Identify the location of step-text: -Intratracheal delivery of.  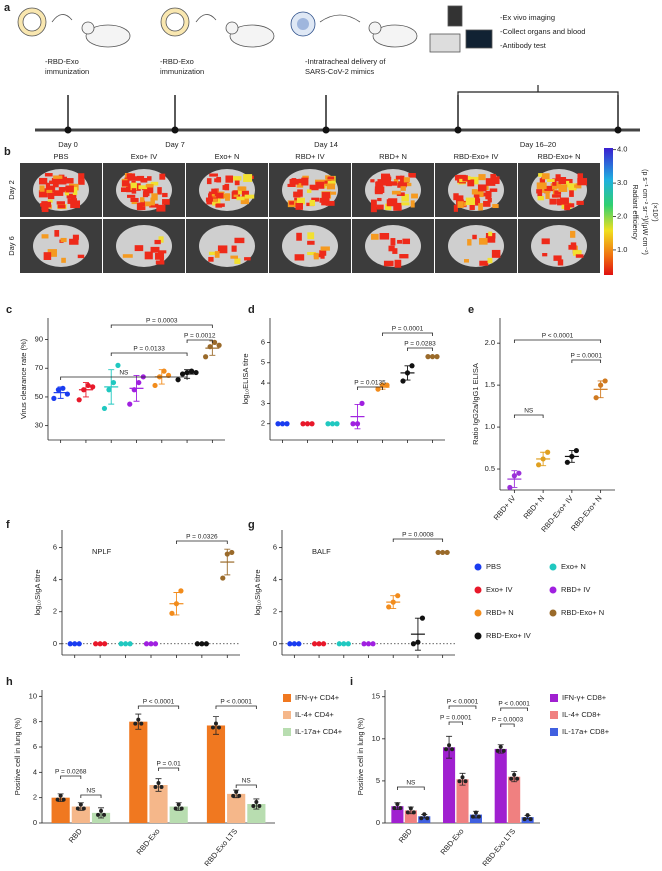
(345, 61).